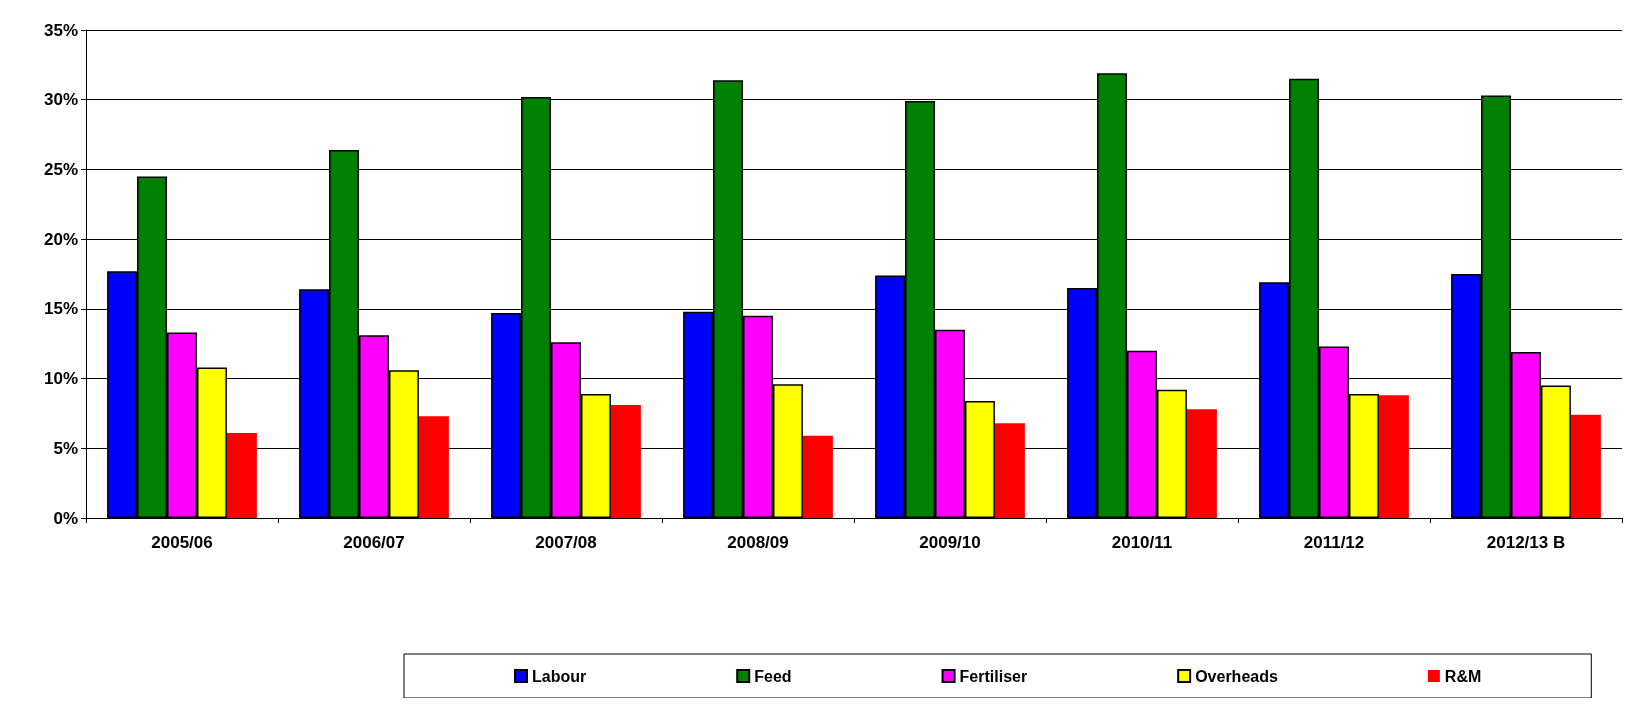 This screenshot has width=1636, height=706. Describe the element at coordinates (1526, 542) in the screenshot. I see `x-tick-label: 2012/13 B` at that location.